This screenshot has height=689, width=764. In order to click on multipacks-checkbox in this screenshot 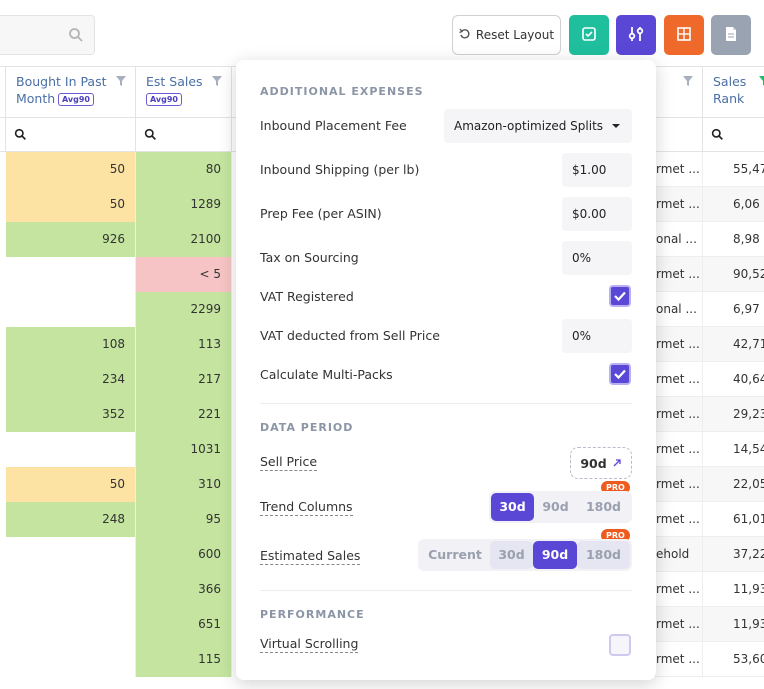, I will do `click(620, 374)`.